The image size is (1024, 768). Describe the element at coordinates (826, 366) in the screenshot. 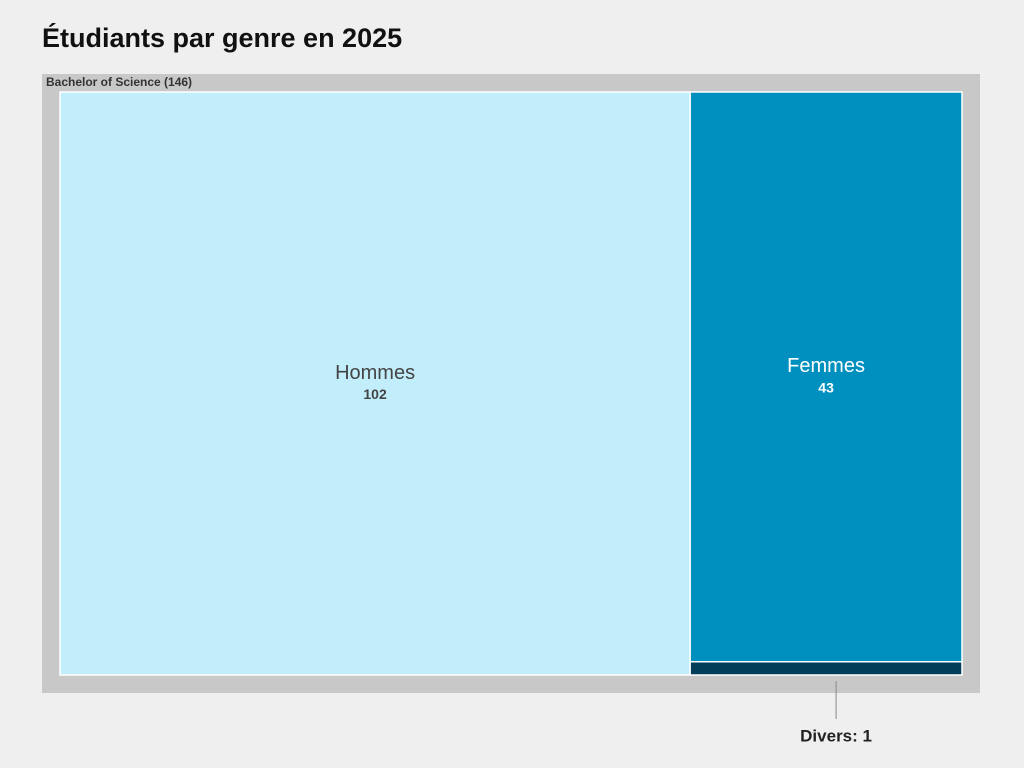

I see `tile-label: Femmes` at that location.